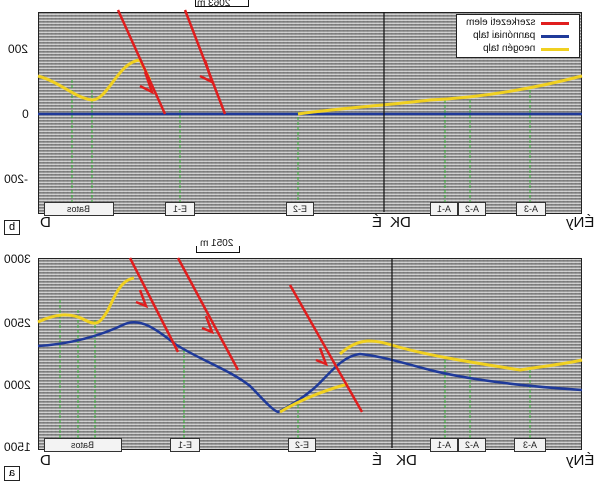  Describe the element at coordinates (17, 447) in the screenshot. I see `bottom-ytick-1500: 1500` at that location.